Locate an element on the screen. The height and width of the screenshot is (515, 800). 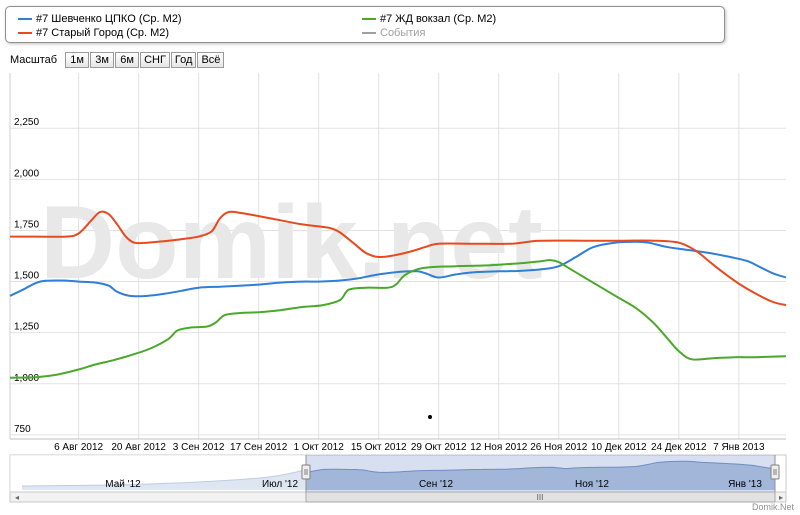
navigator-label: Ноя '12 is located at coordinates (592, 484).